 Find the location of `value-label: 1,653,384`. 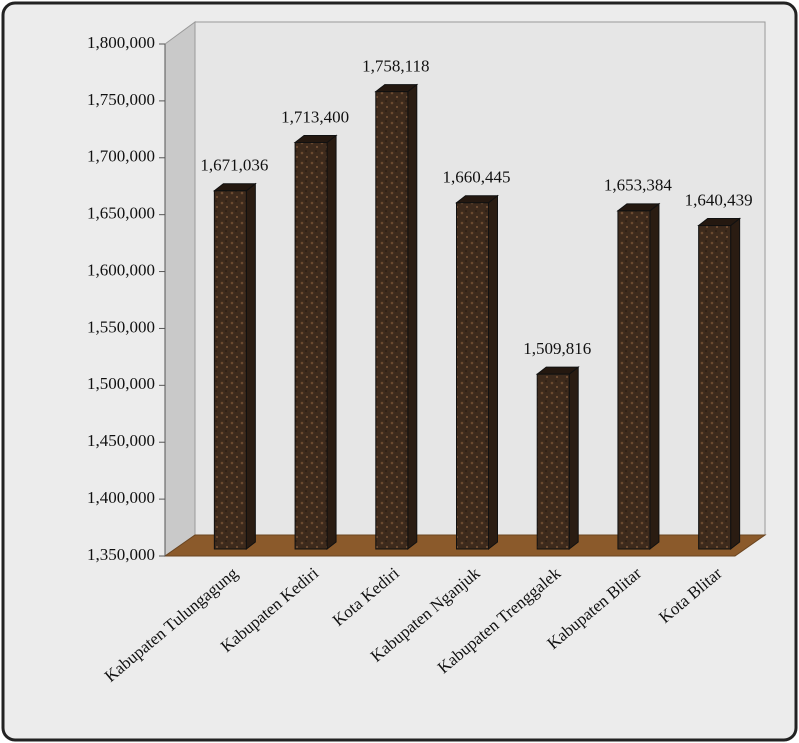

value-label: 1,653,384 is located at coordinates (638, 185).